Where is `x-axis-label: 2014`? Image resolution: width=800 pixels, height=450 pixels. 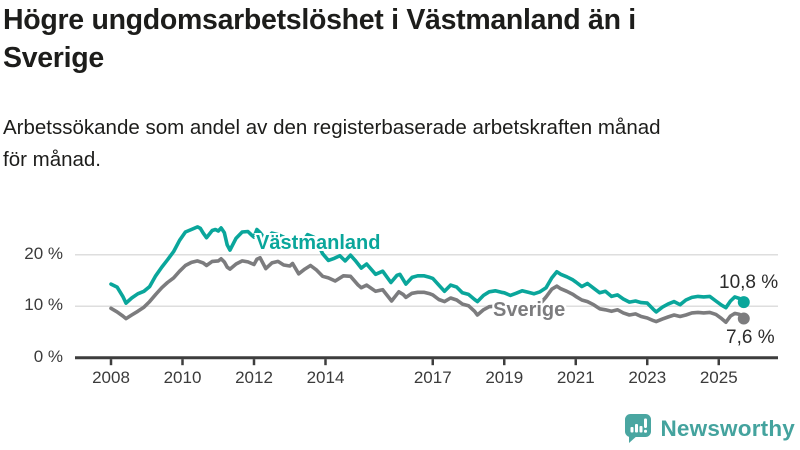 x-axis-label: 2014 is located at coordinates (325, 377).